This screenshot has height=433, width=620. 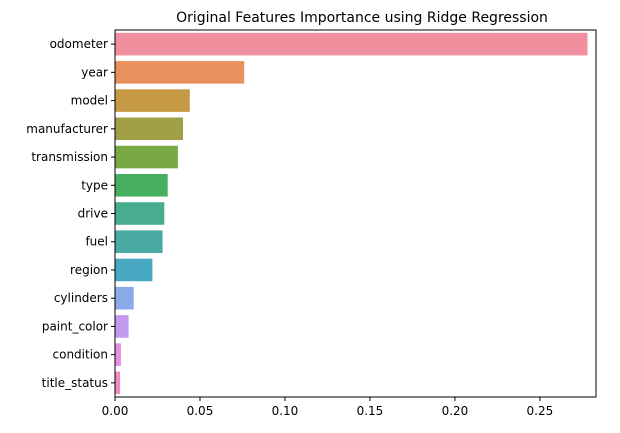 What do you see at coordinates (94, 72) in the screenshot?
I see `y-tick-label-year: year` at bounding box center [94, 72].